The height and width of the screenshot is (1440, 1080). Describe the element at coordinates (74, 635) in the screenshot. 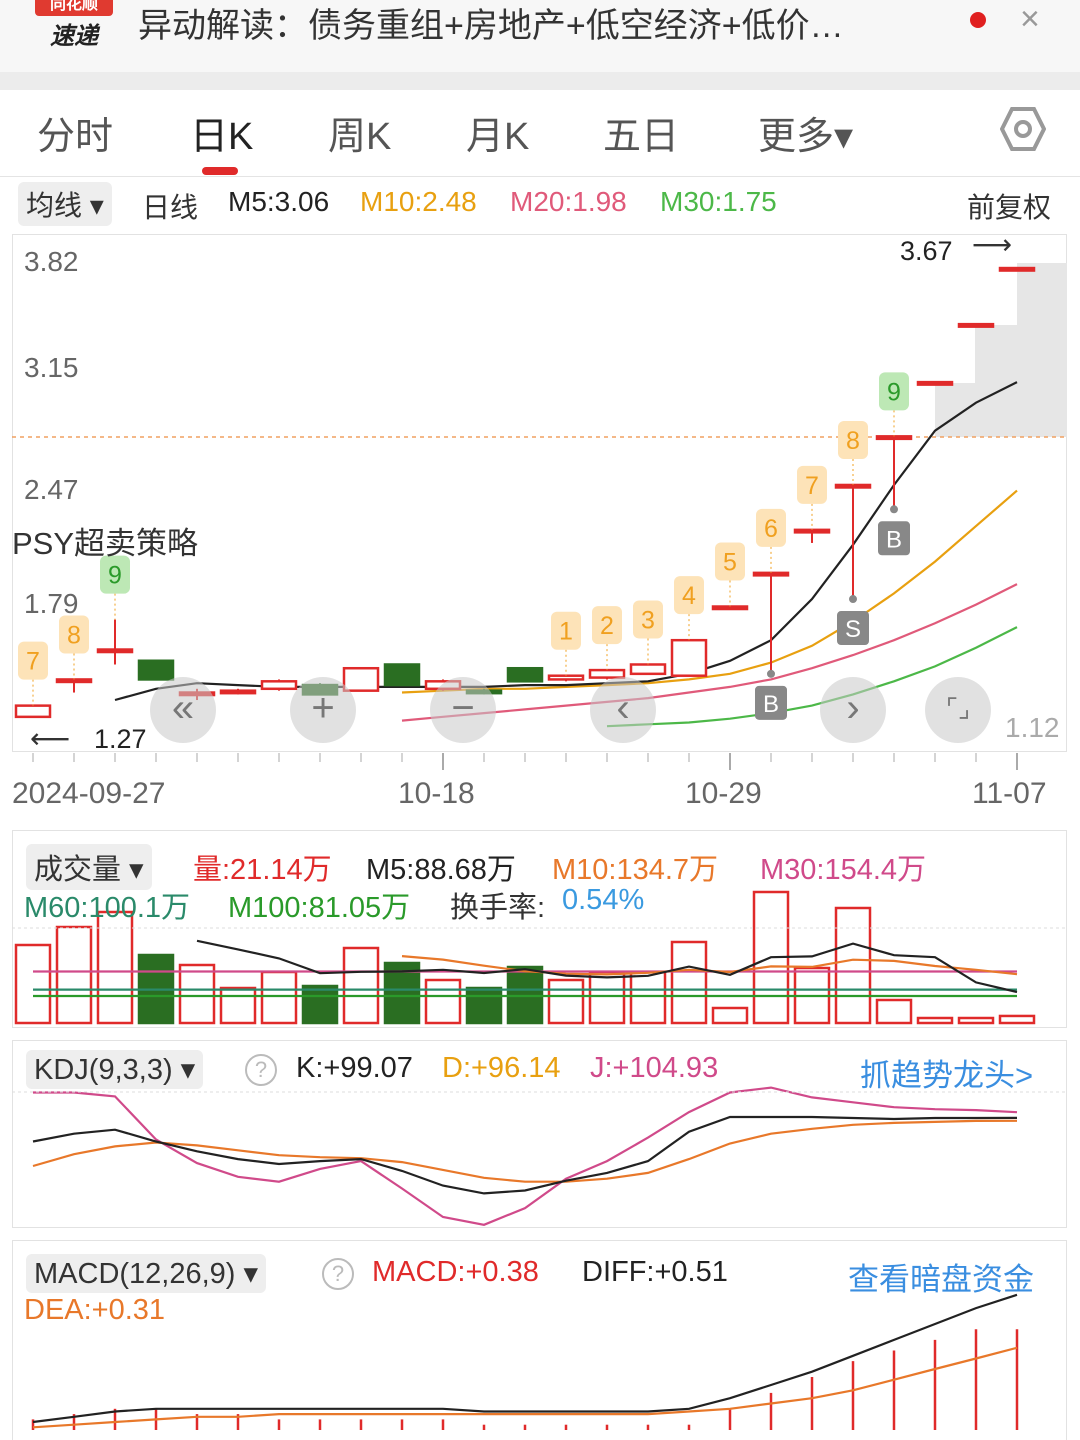

I see `td-sequence-number: 8` at that location.